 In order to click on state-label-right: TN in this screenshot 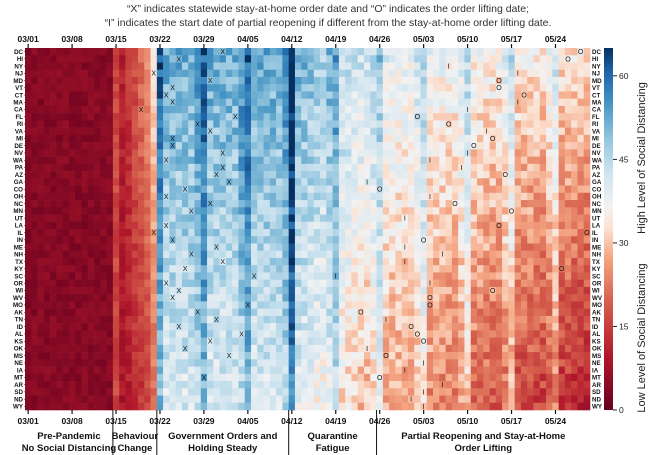, I will do `click(596, 320)`.